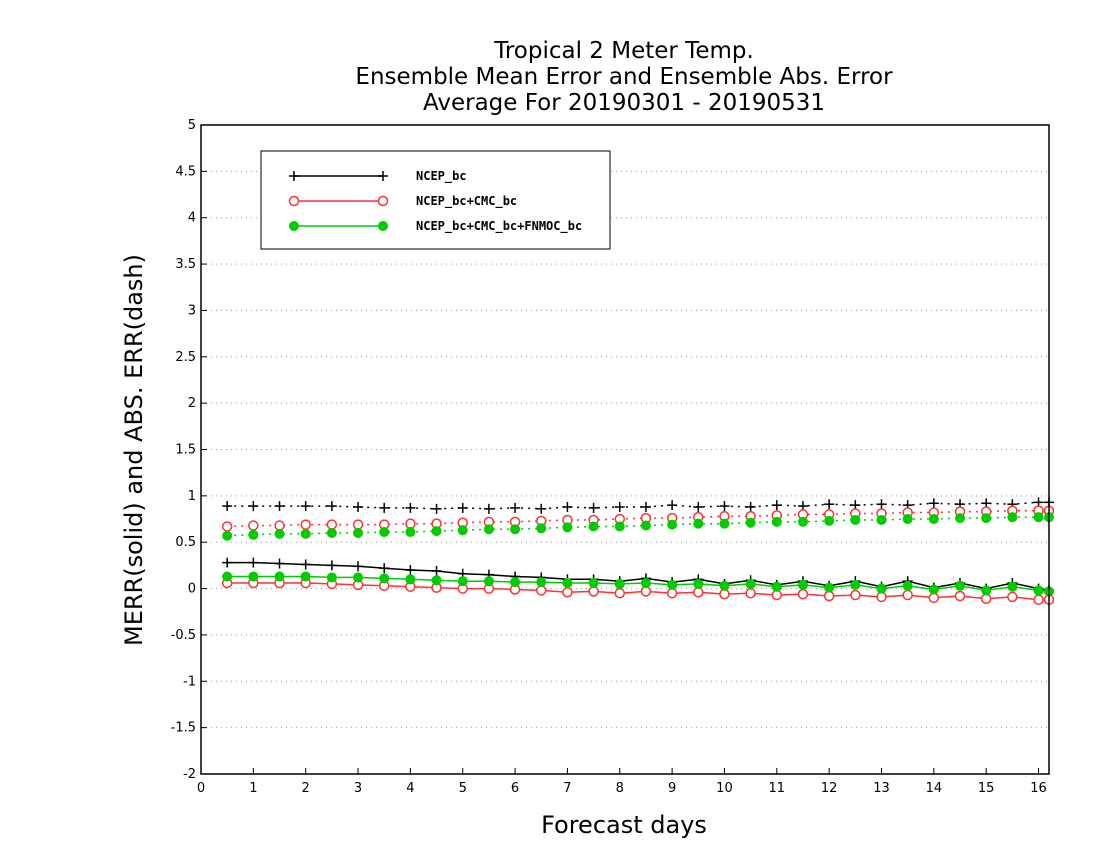  What do you see at coordinates (192, 496) in the screenshot?
I see `y-tick-label: 1` at bounding box center [192, 496].